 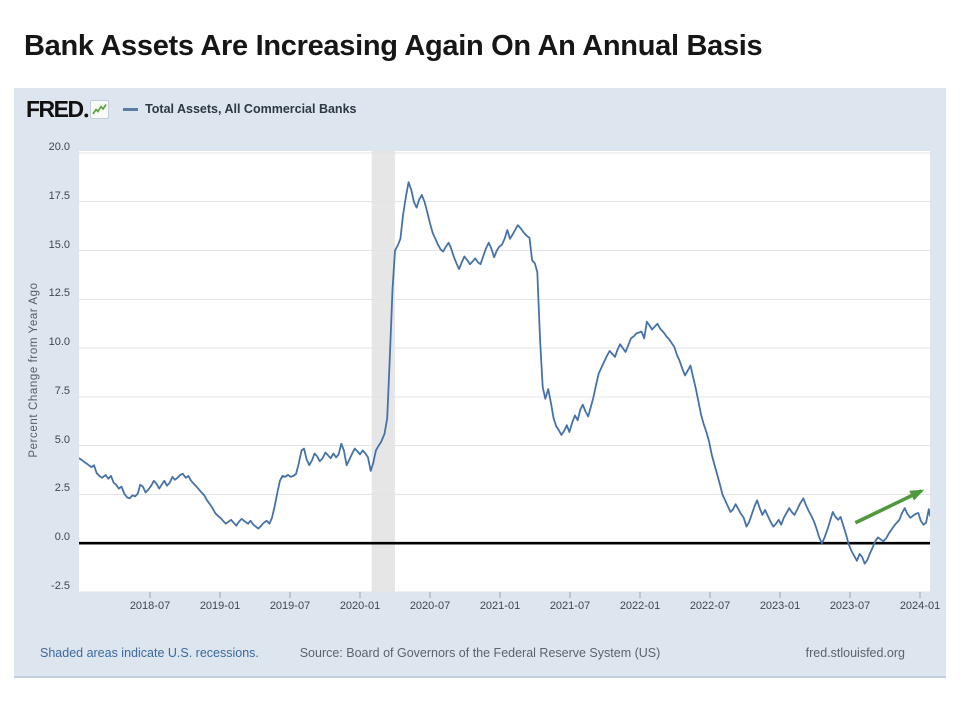 What do you see at coordinates (920, 606) in the screenshot?
I see `x-tick-label: 2024-01` at bounding box center [920, 606].